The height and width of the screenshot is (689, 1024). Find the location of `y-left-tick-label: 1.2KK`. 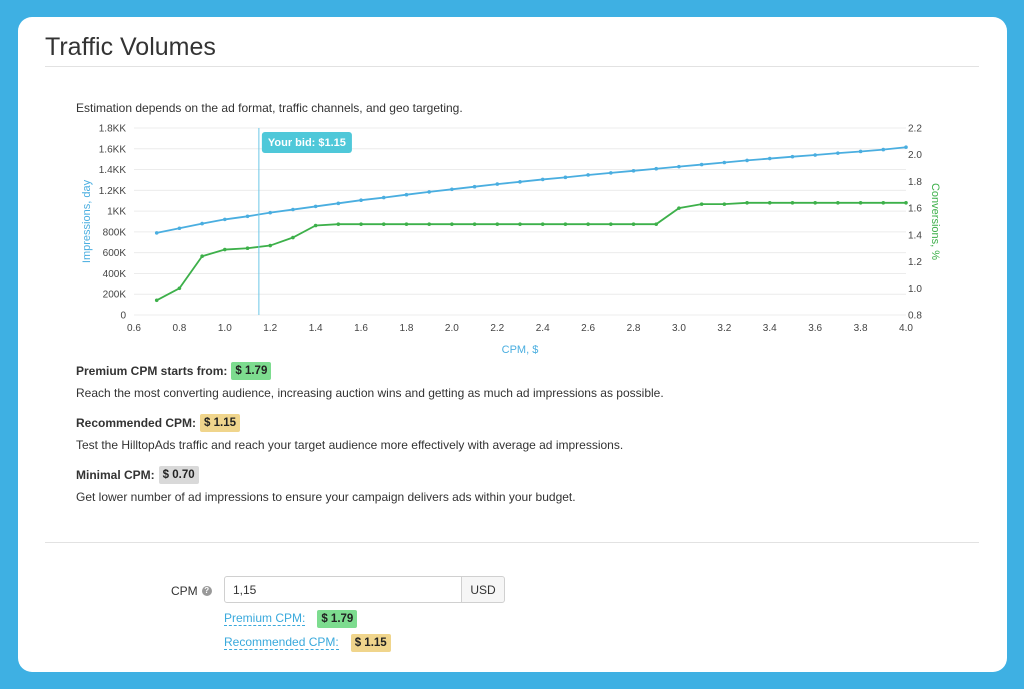

y-left-tick-label: 1.2KK is located at coordinates (113, 191).